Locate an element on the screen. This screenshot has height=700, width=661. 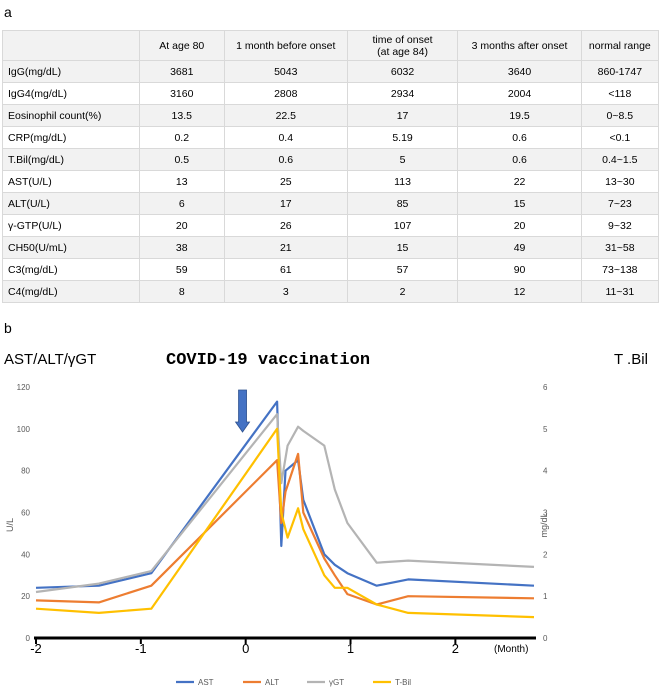
y-tick-label: 20 is located at coordinates (25, 596).